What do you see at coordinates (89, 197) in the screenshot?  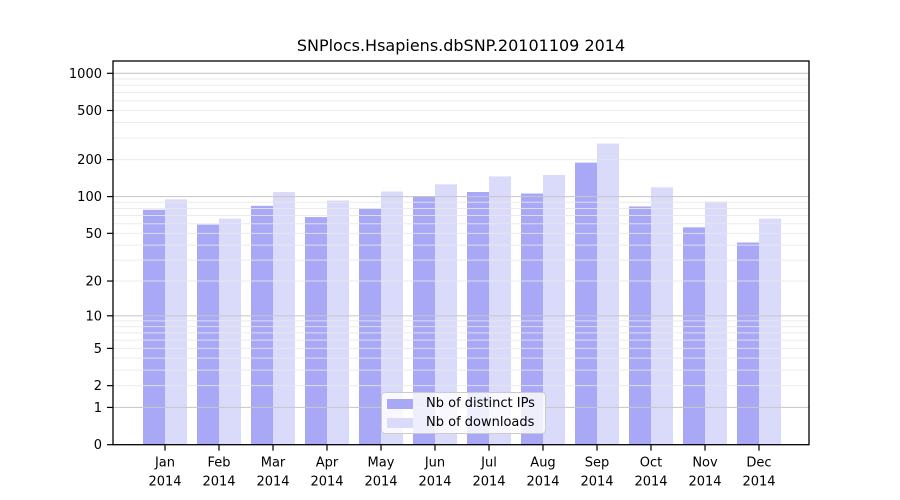 I see `y-tick-label: 100` at bounding box center [89, 197].